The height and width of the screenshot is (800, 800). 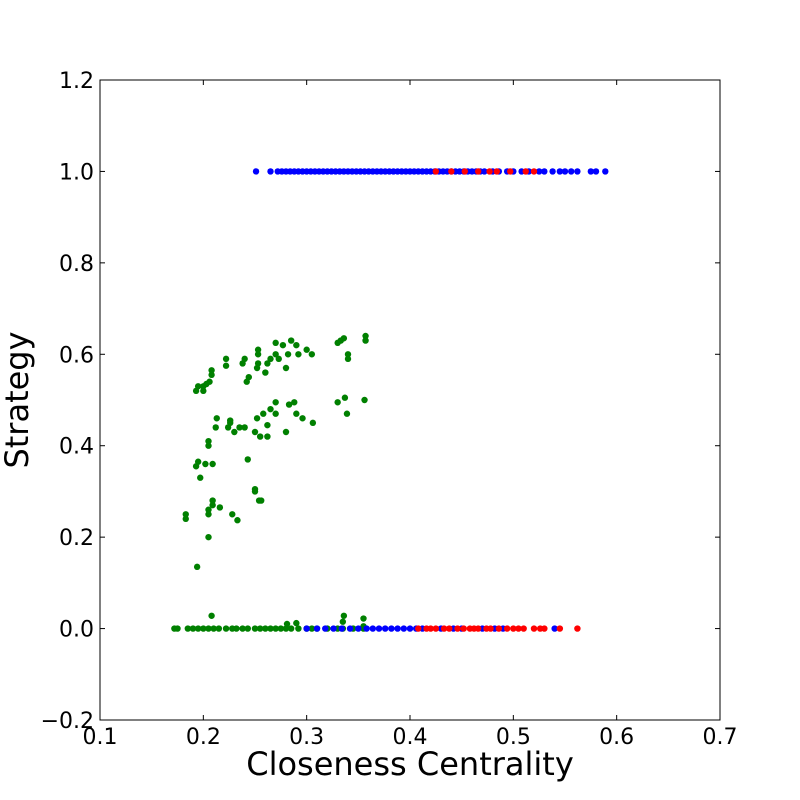 What do you see at coordinates (76, 447) in the screenshot?
I see `y-tick-label: 0.4` at bounding box center [76, 447].